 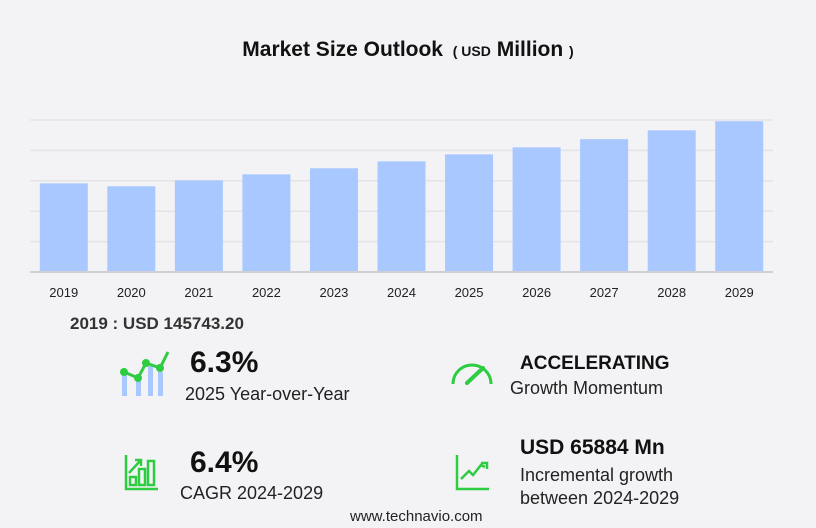 What do you see at coordinates (252, 493) in the screenshot?
I see `cagr-label: CAGR 2024-2029` at bounding box center [252, 493].